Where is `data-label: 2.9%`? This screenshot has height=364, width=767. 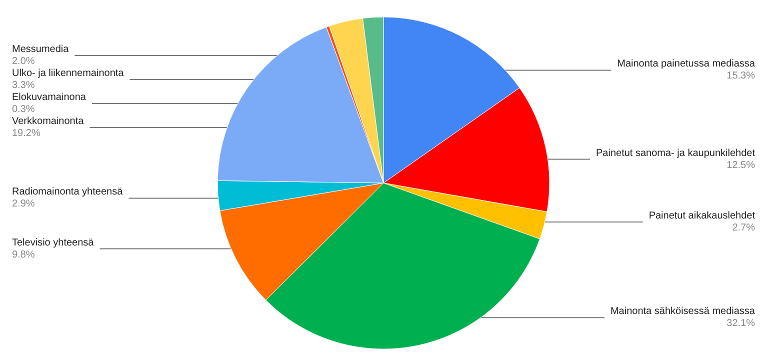
data-label: 2.9% is located at coordinates (23, 204).